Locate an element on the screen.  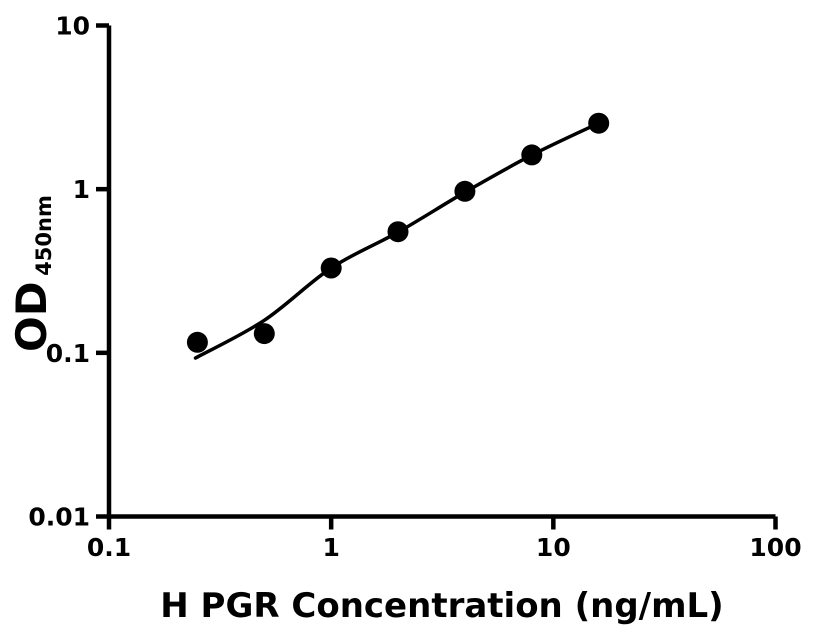
y-axis-tick-label: 0.01 is located at coordinates (59, 517).